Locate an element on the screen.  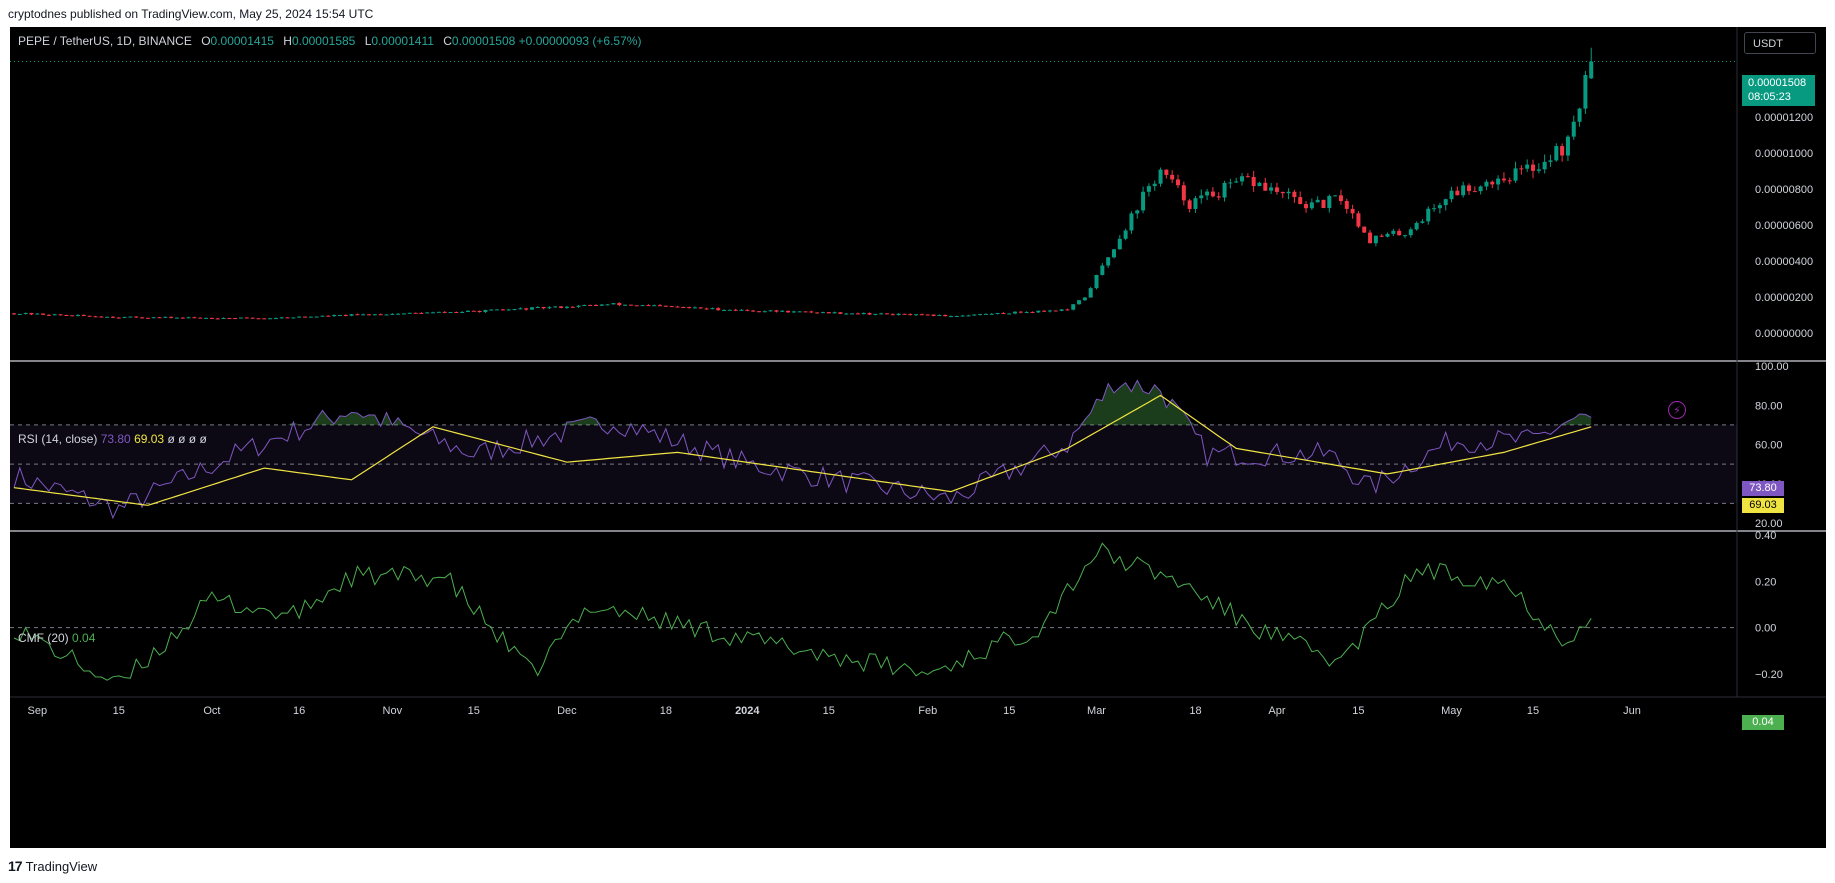
cmf-tick-label: 0.00 is located at coordinates (1765, 629).